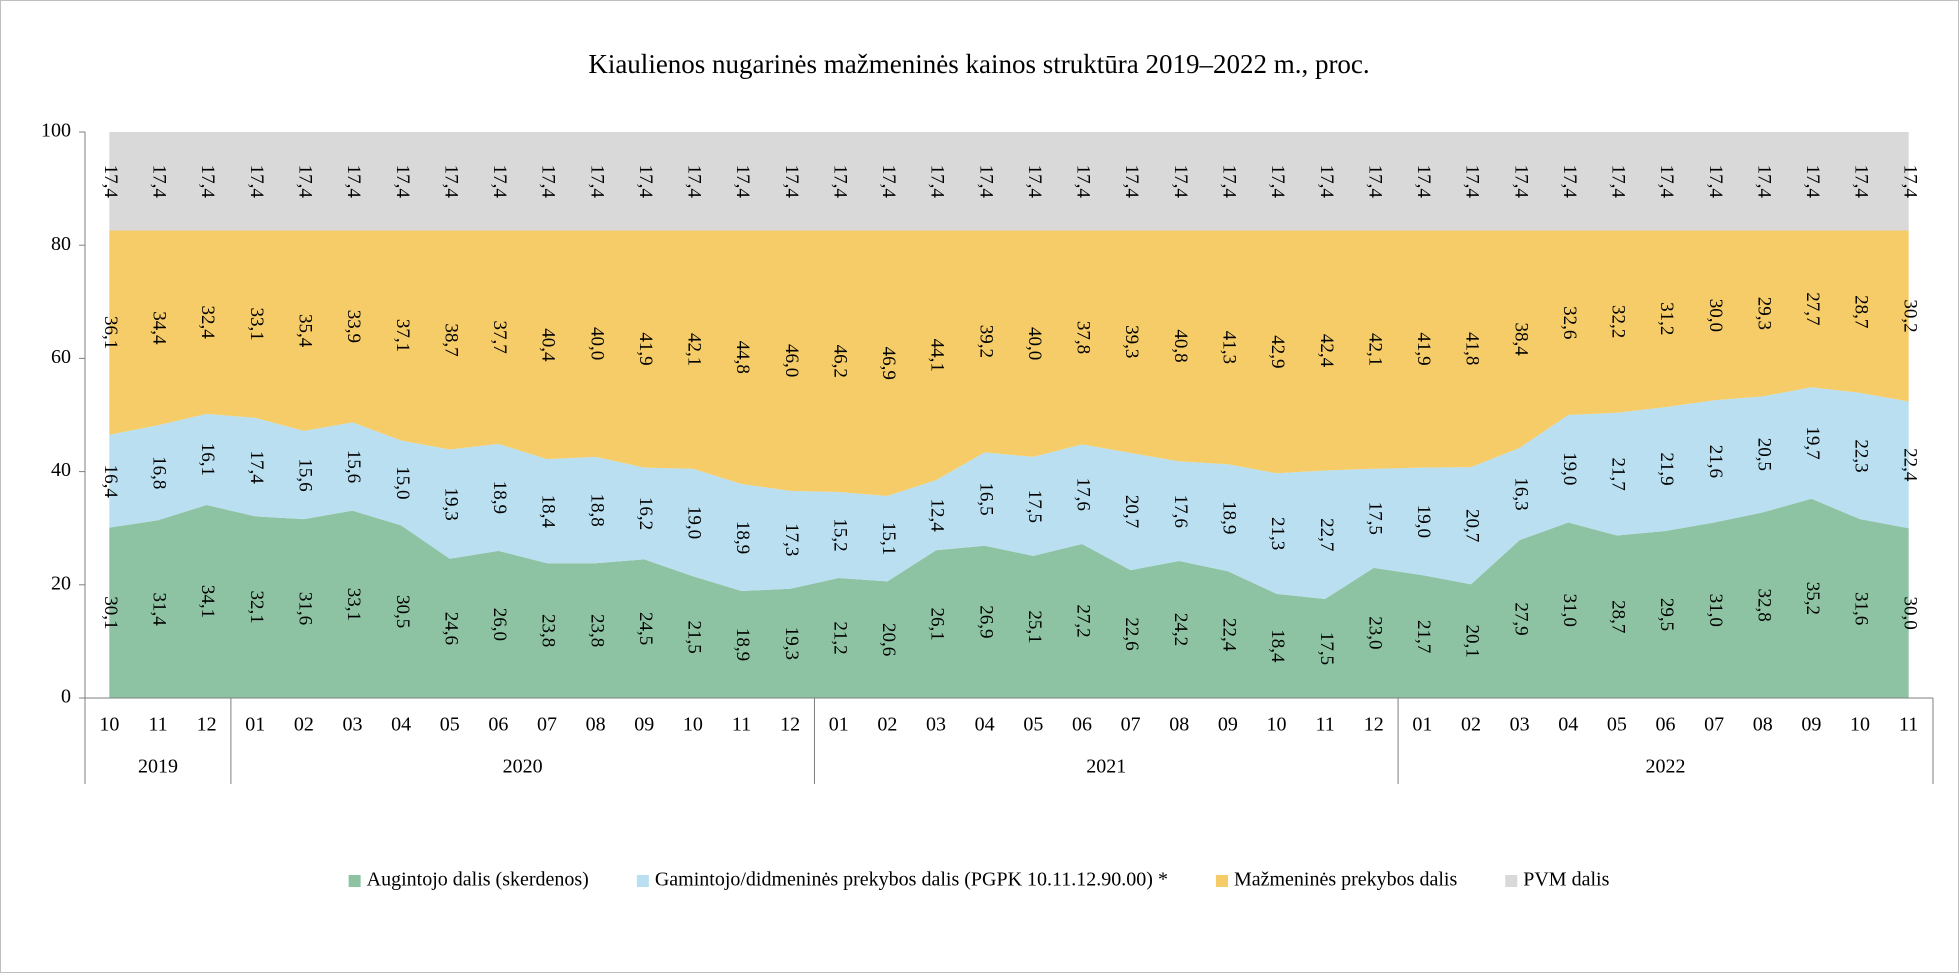 This screenshot has height=973, width=1959. Describe the element at coordinates (791, 643) in the screenshot. I see `data-label: 19,3` at that location.